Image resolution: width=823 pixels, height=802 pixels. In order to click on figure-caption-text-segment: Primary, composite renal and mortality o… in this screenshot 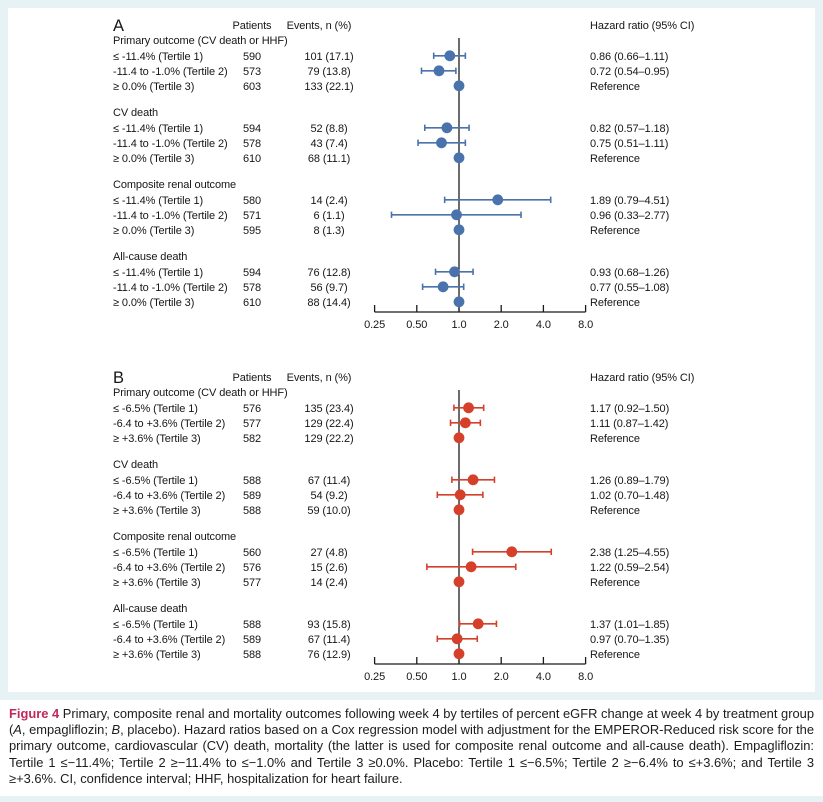, I will do `click(411, 722)`.